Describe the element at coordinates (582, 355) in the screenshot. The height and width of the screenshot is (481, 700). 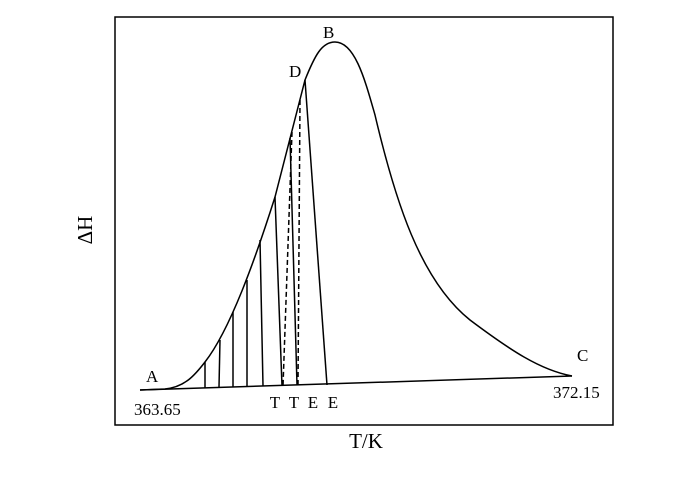
I see `point-label: C` at that location.